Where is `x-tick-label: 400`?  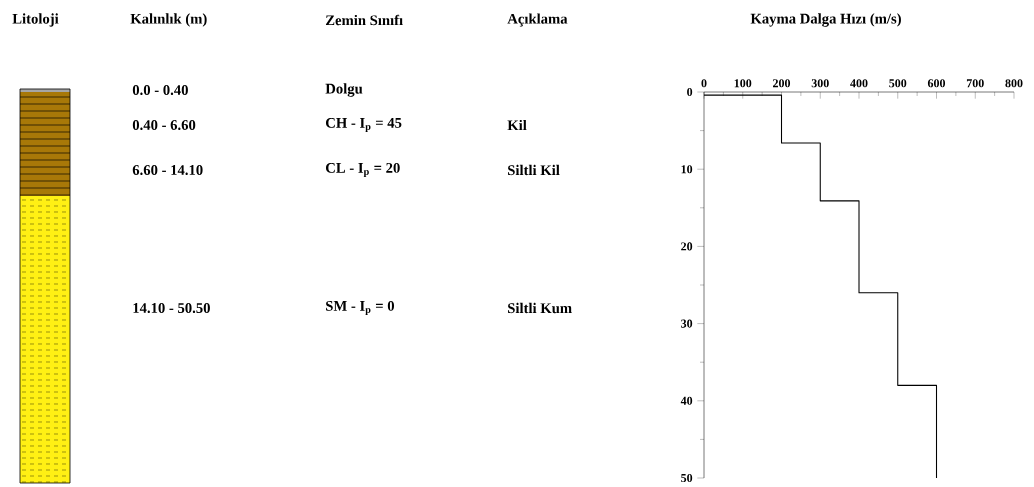
x-tick-label: 400 is located at coordinates (859, 83).